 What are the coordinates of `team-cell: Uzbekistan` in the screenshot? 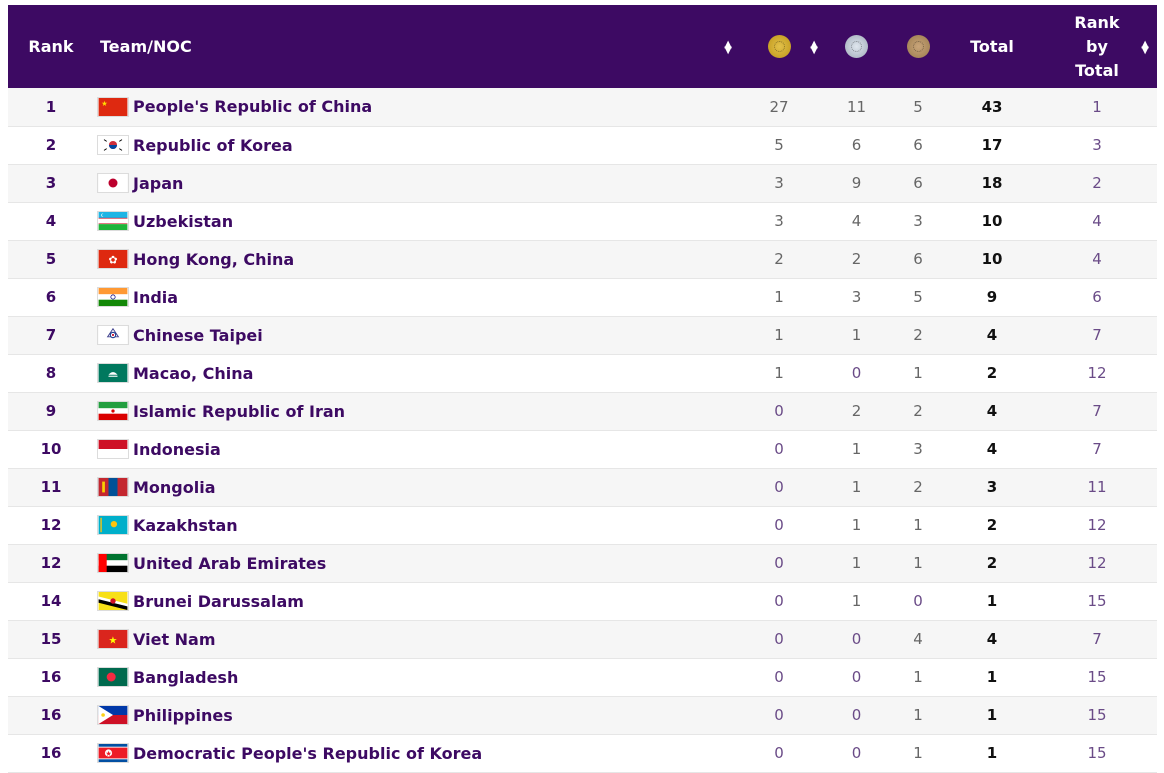 It's located at (414, 221).